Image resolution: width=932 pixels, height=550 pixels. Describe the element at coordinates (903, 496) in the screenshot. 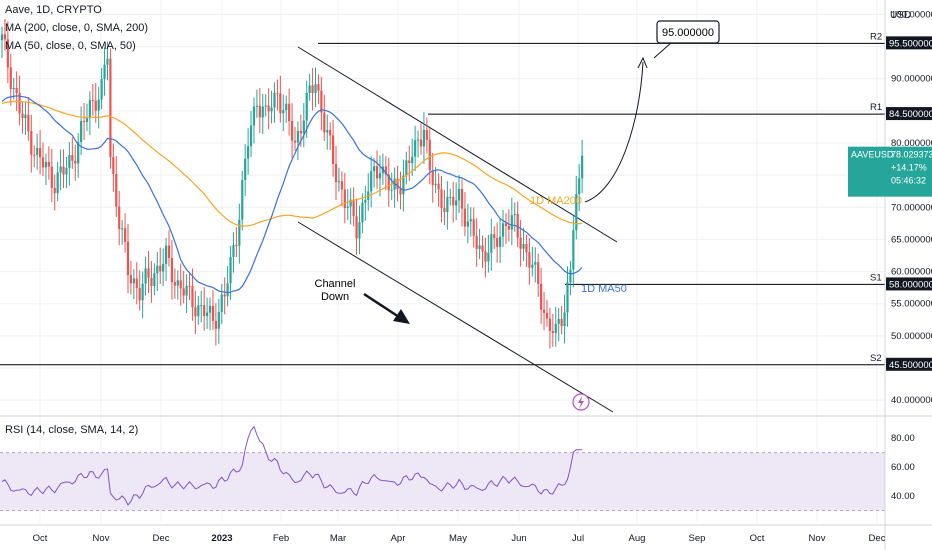

I see `rsi-tick-label: 40.00` at that location.